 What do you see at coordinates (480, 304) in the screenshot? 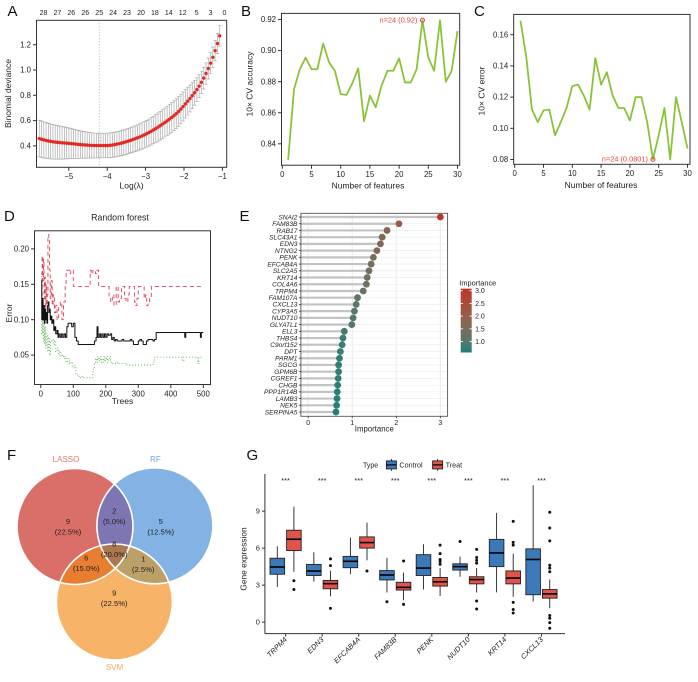
I see `svg-text: 2.5` at bounding box center [480, 304].